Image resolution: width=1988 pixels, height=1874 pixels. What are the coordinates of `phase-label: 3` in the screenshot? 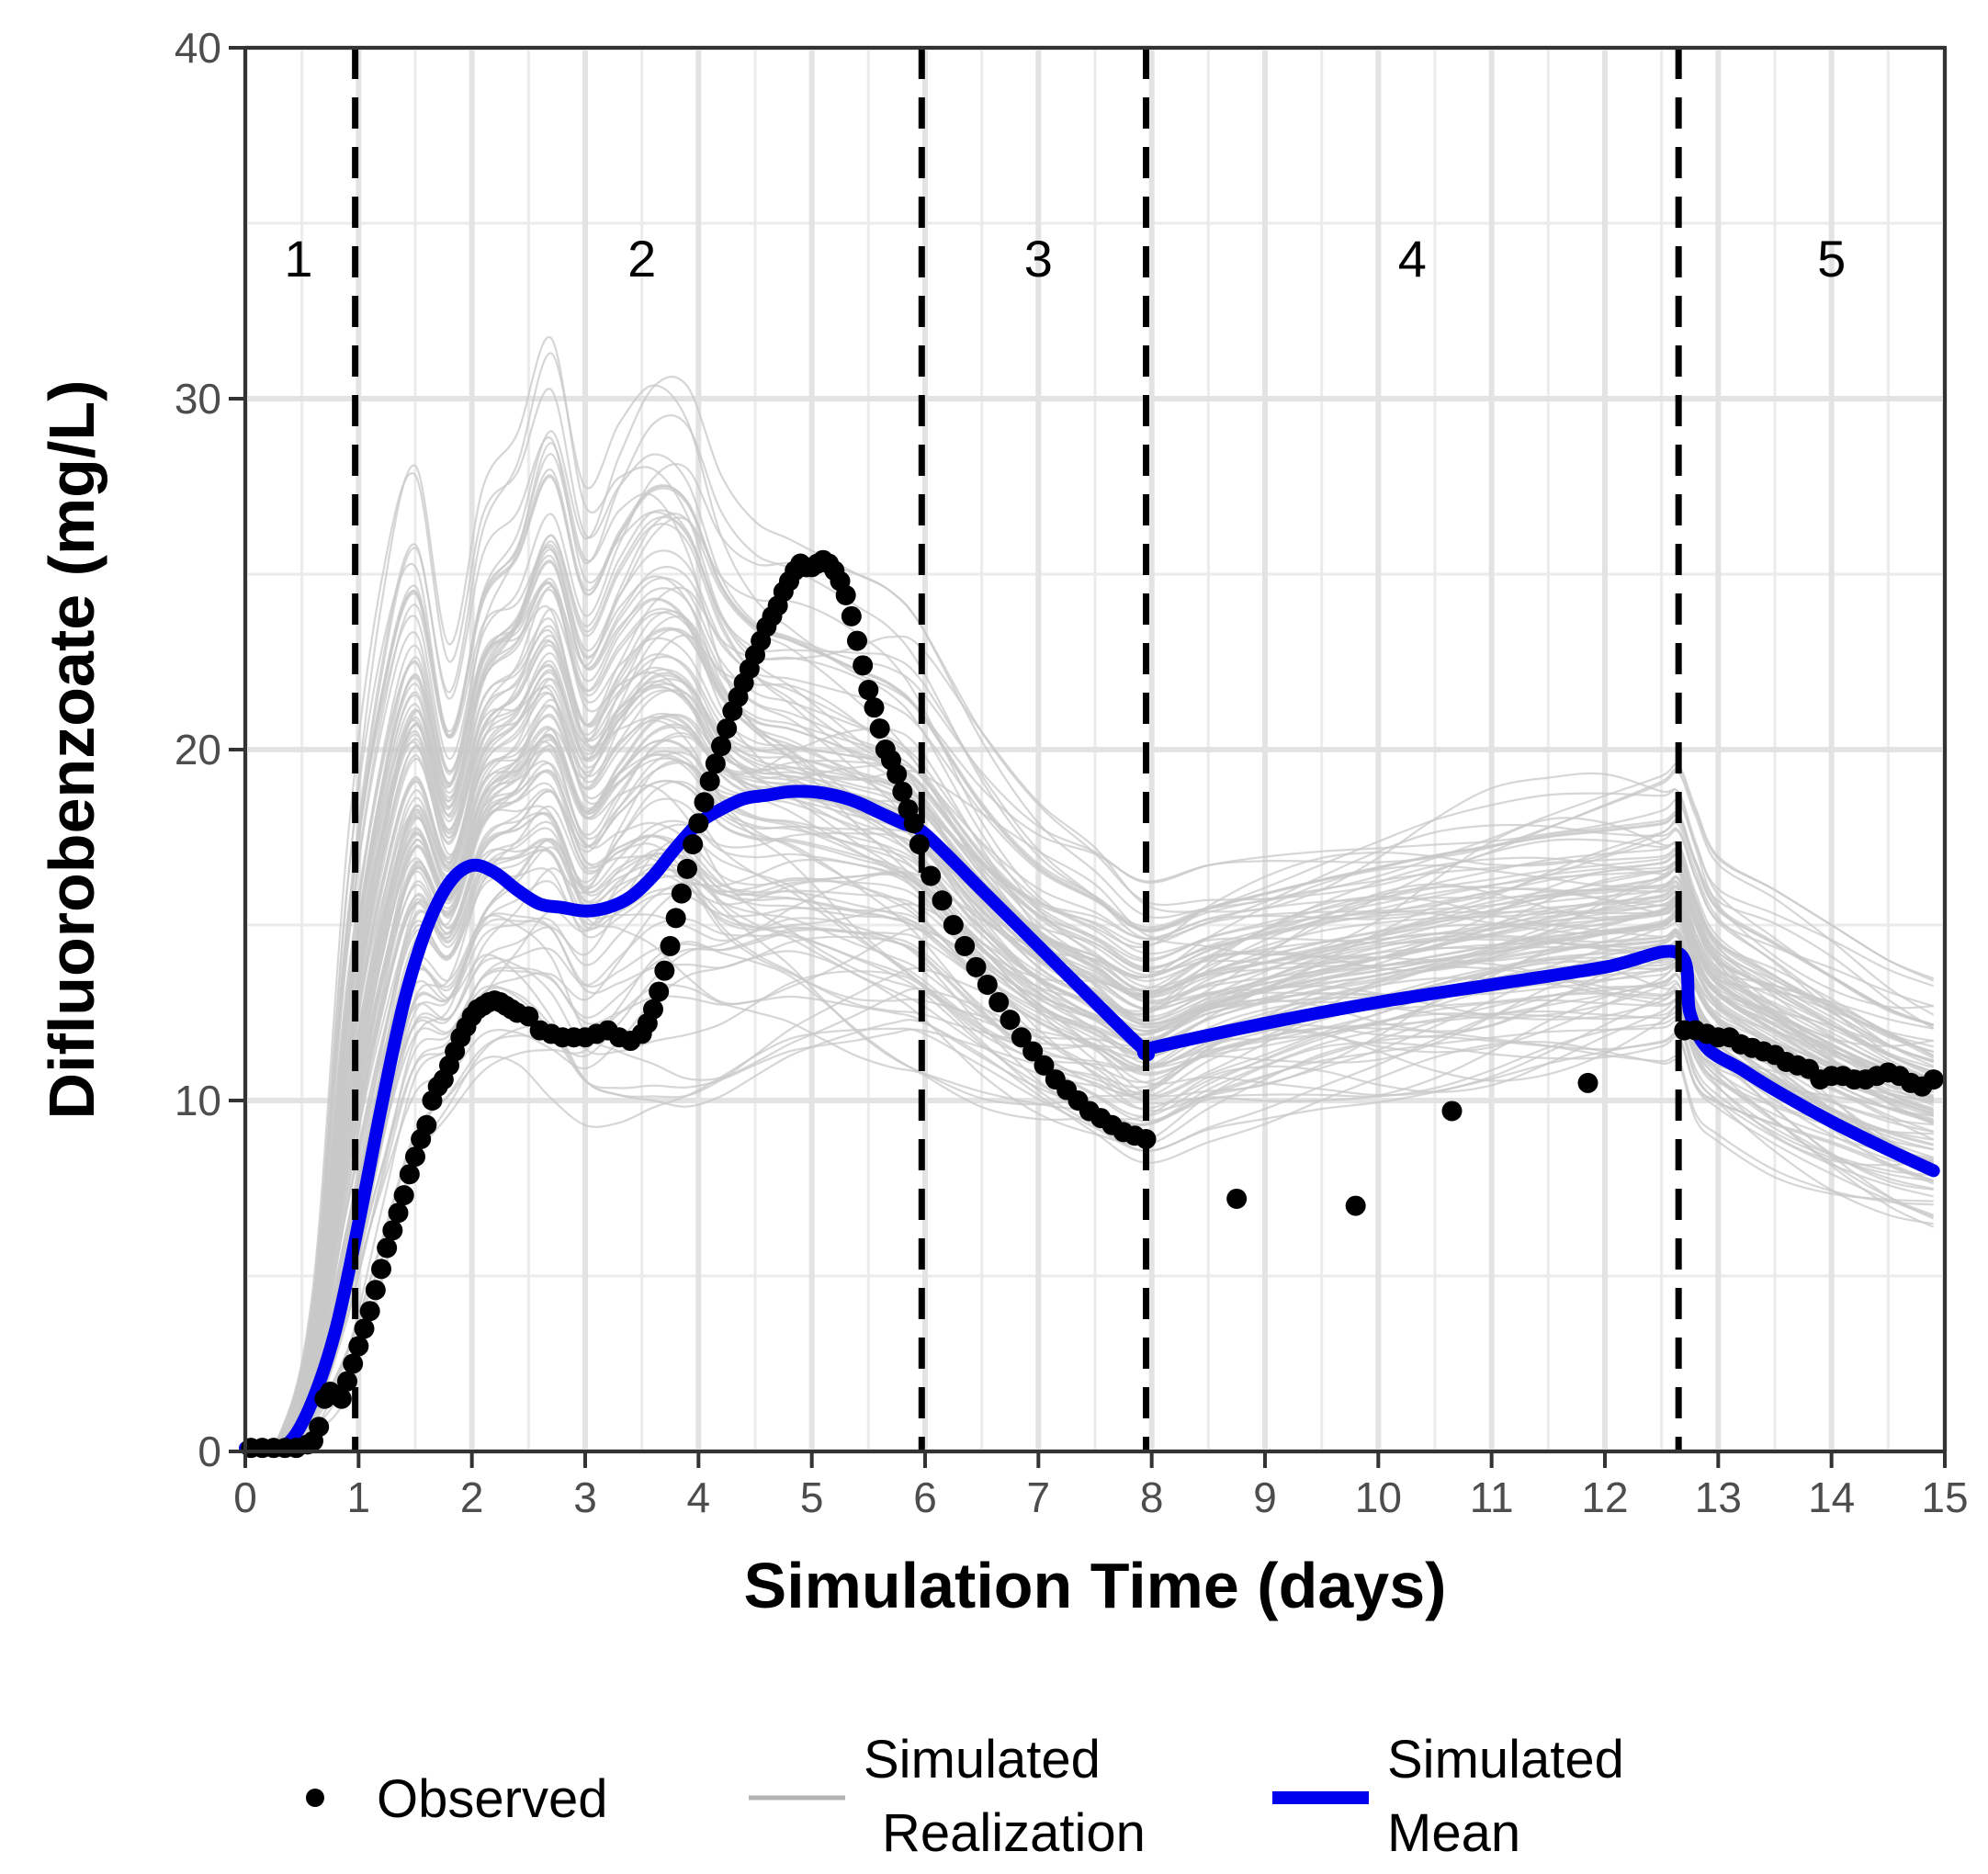 It's located at (1038, 259).